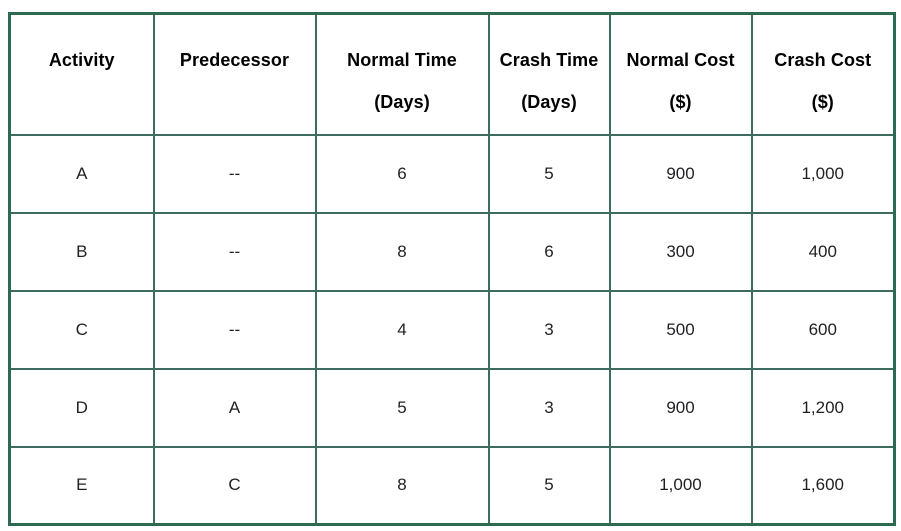 This screenshot has height=531, width=901. What do you see at coordinates (823, 74) in the screenshot?
I see `column-header-crash-cost: Crash Cost ($)` at bounding box center [823, 74].